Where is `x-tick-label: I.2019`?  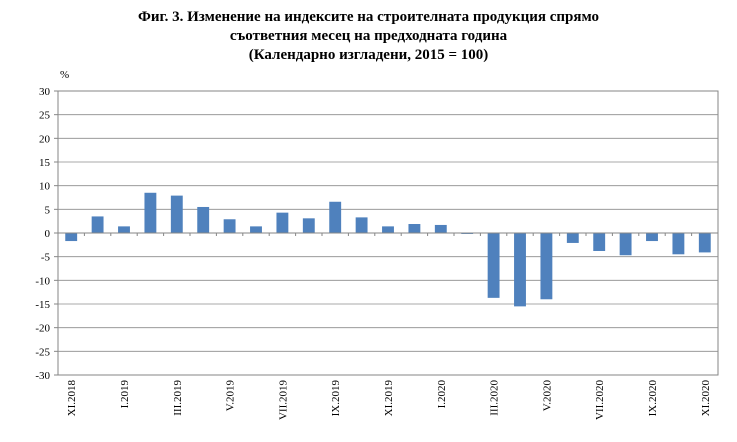 x-tick-label: I.2019 is located at coordinates (125, 394).